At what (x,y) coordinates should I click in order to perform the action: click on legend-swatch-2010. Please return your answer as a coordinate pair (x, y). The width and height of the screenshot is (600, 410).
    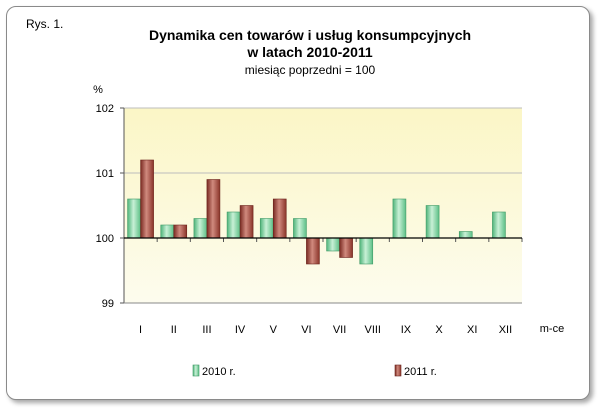
    Looking at the image, I should click on (196, 370).